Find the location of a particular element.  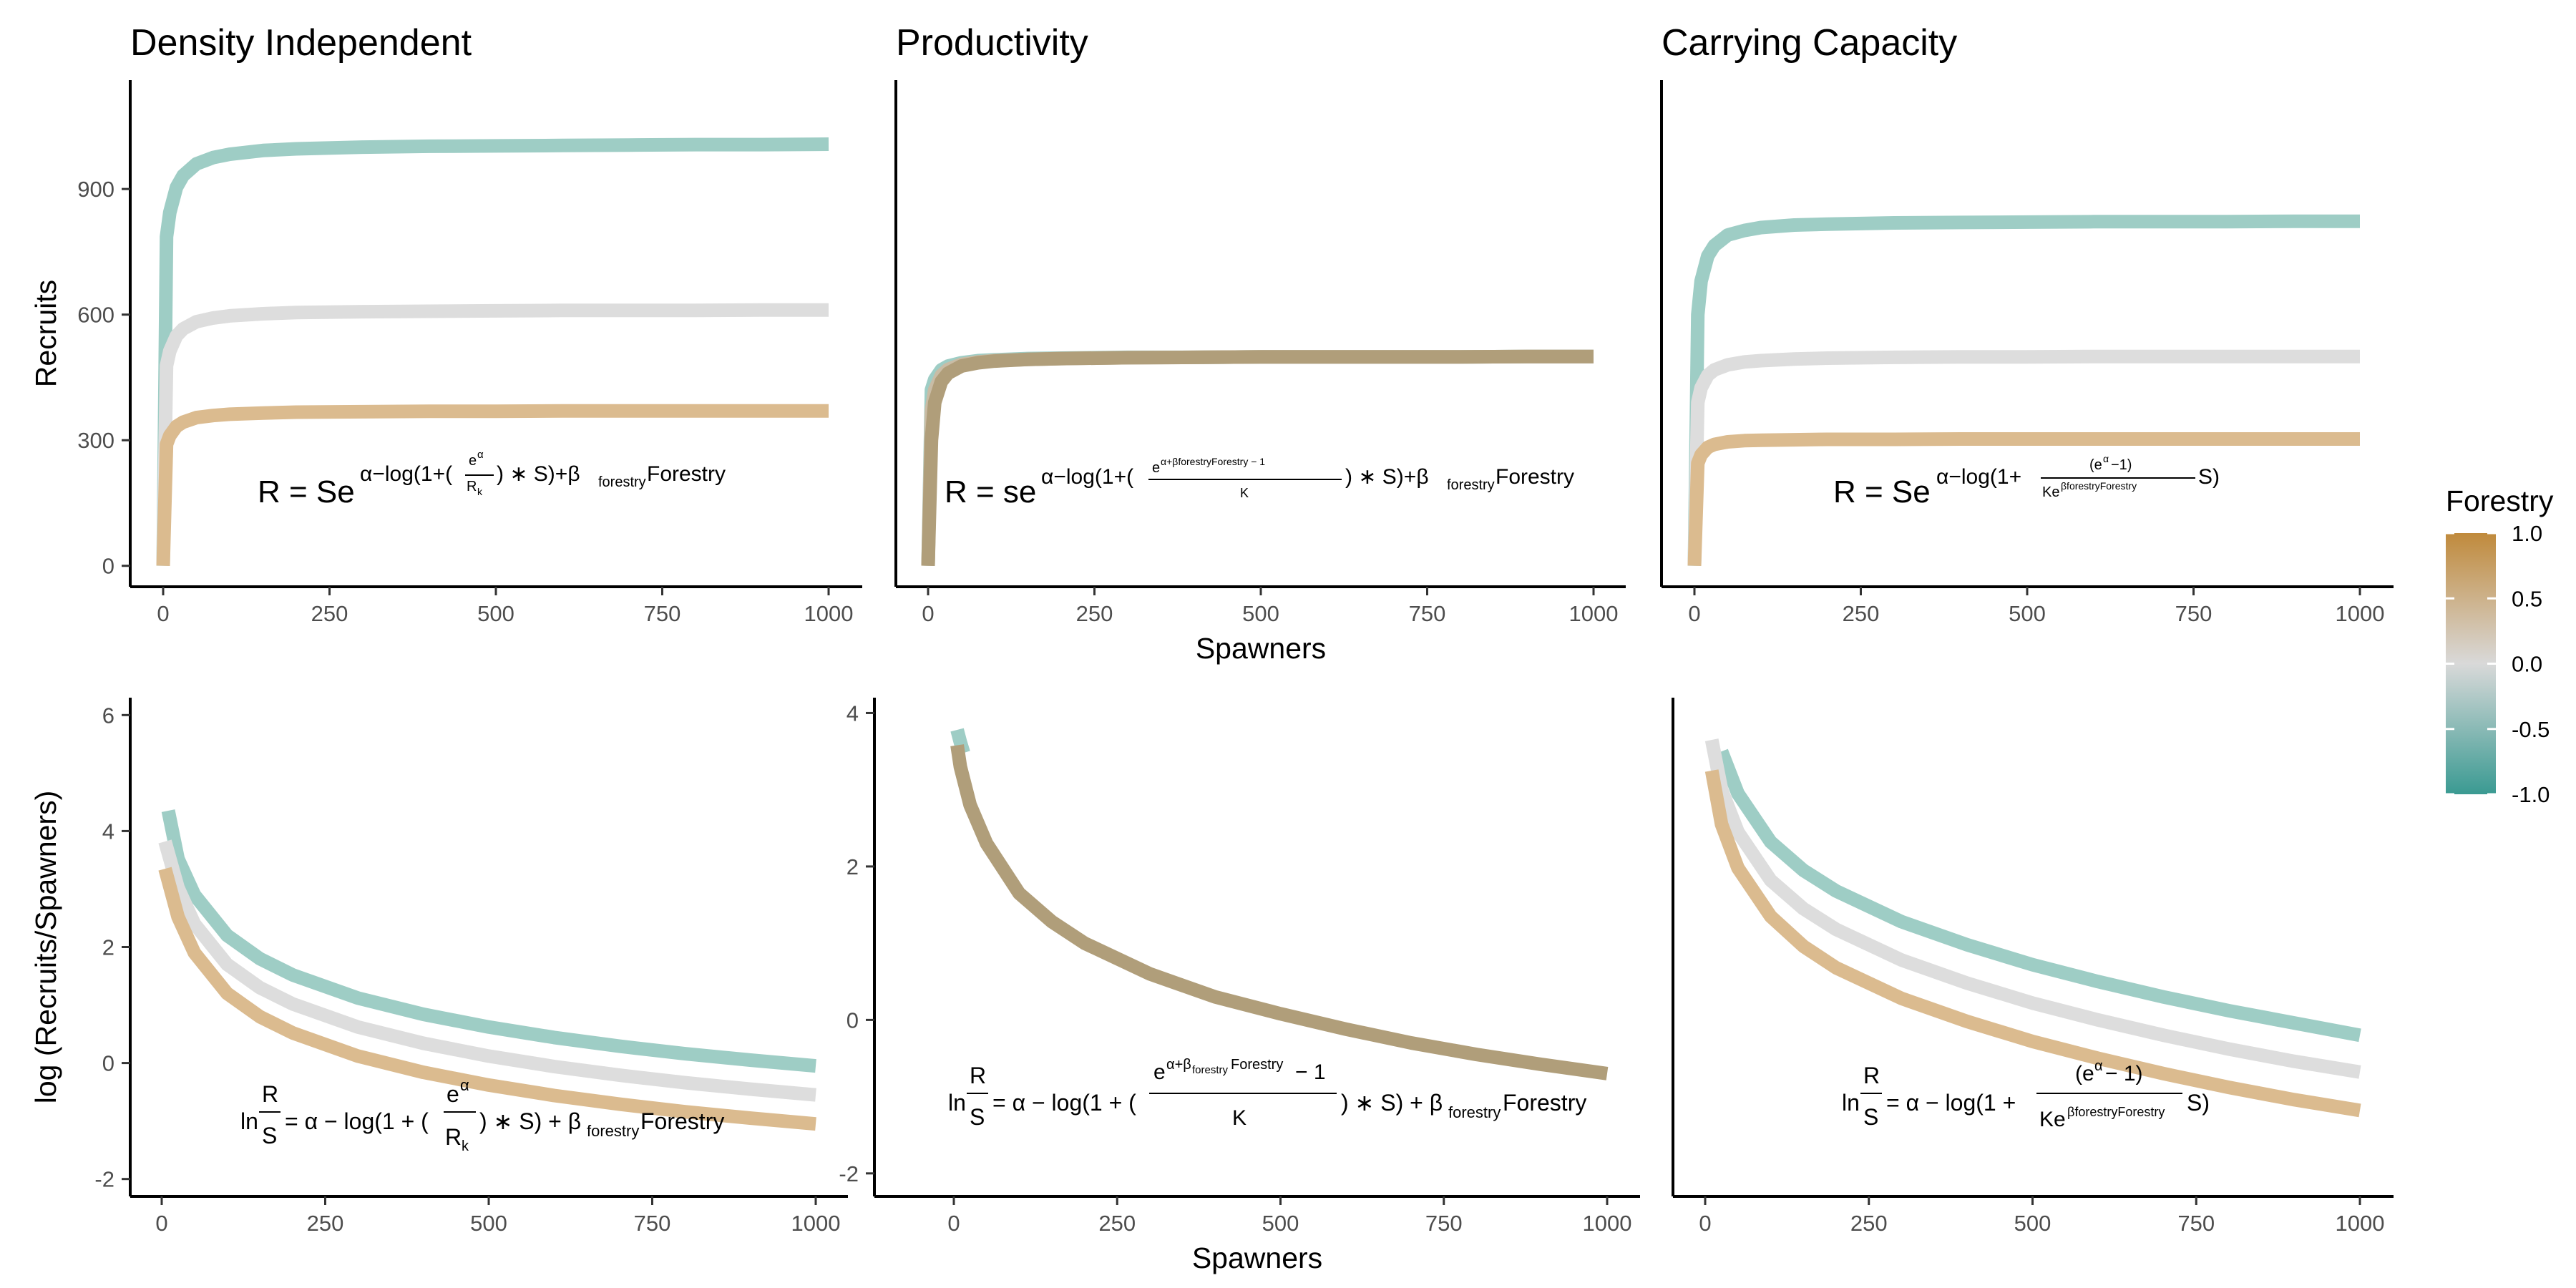

y-tick-label: 4 is located at coordinates (108, 831).